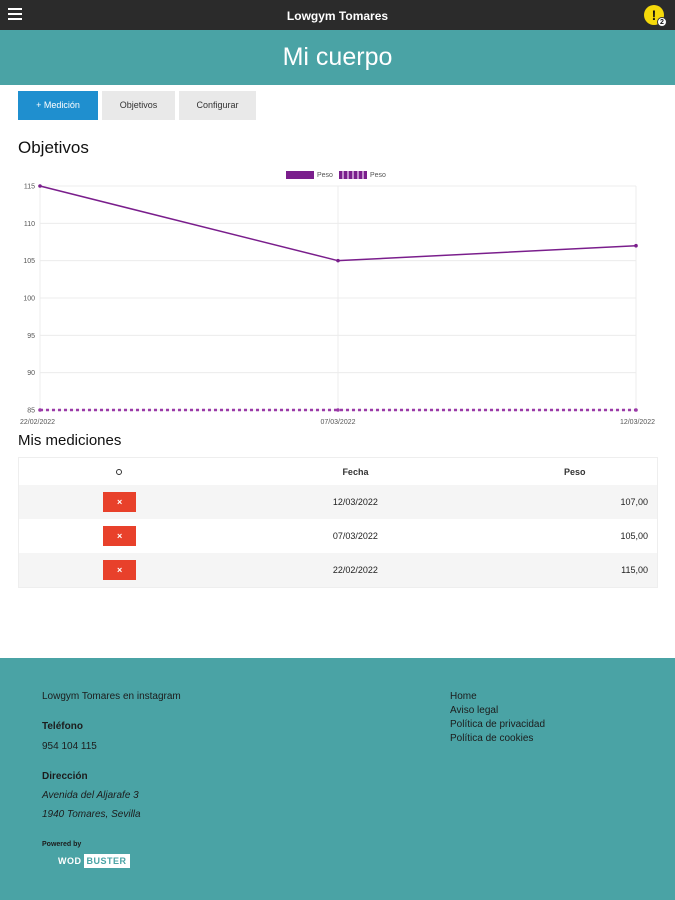 The height and width of the screenshot is (900, 675). I want to click on table-header-row: Fecha Peso, so click(338, 471).